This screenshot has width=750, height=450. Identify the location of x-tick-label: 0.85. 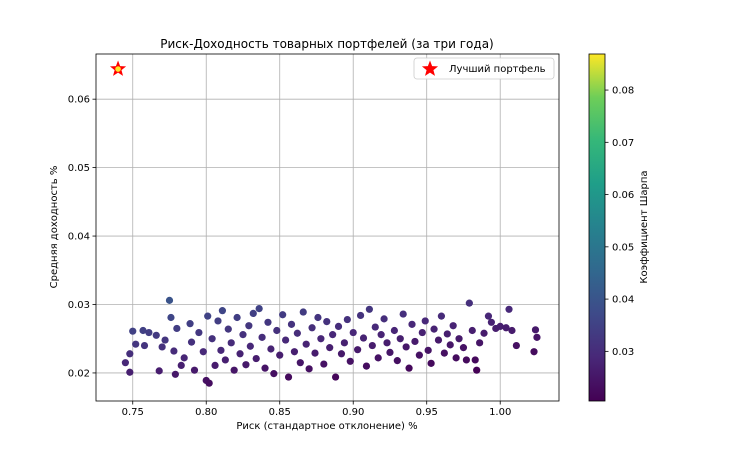
(280, 412).